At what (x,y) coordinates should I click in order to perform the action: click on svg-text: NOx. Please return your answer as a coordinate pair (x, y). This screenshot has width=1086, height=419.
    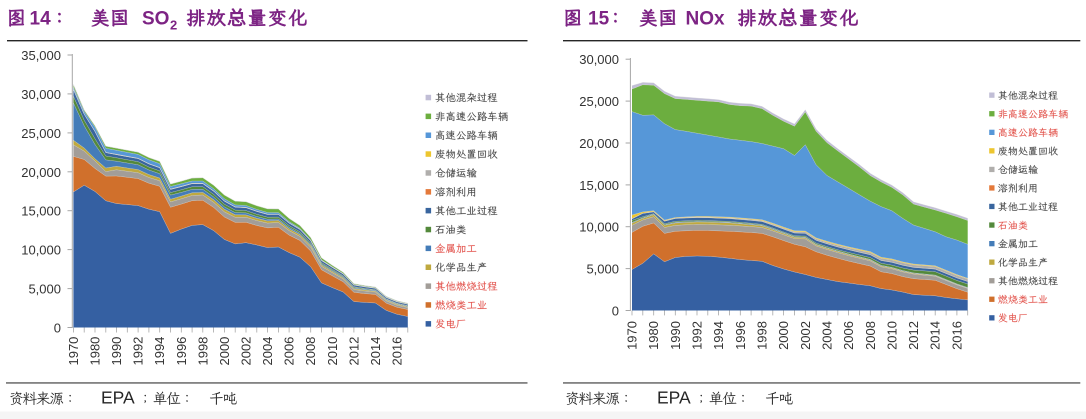
    Looking at the image, I should click on (706, 19).